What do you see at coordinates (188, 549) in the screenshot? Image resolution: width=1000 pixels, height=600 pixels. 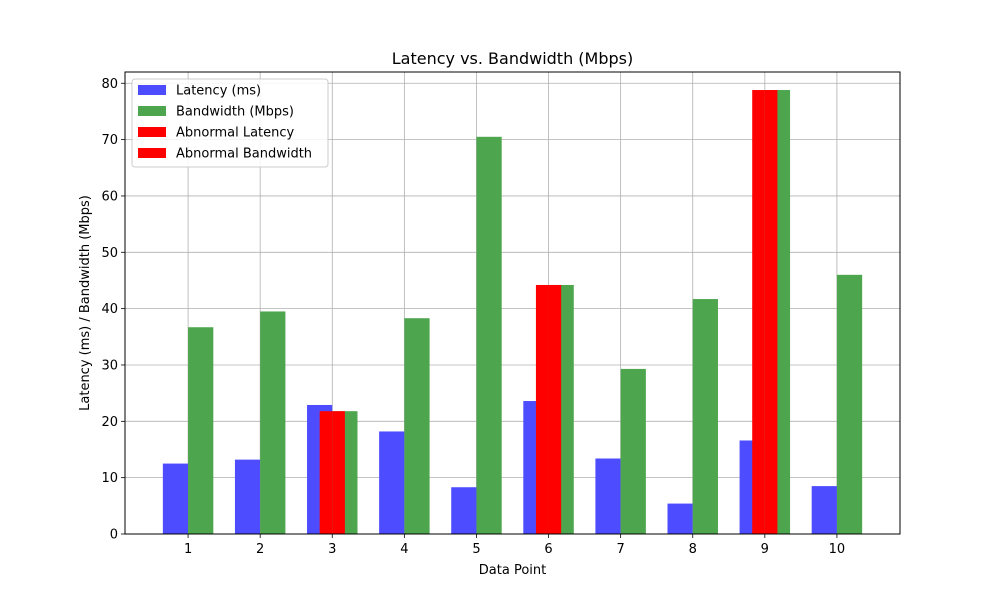 I see `x-tick-label: 1` at bounding box center [188, 549].